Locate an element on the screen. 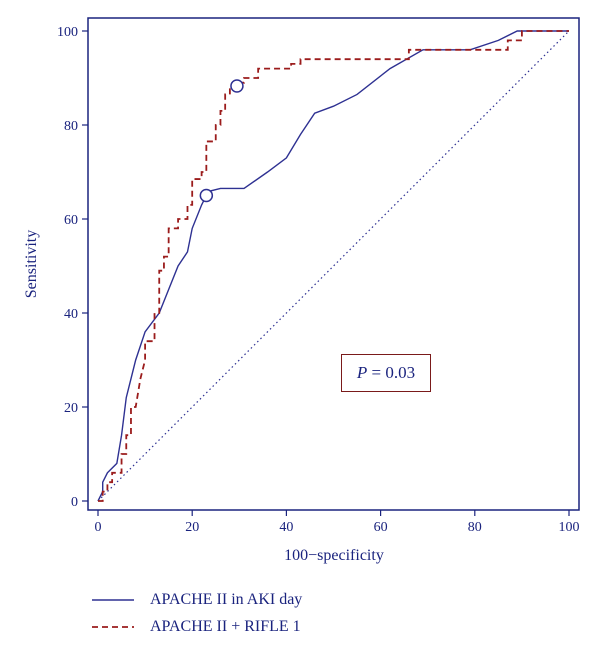  legend-swatch-solid is located at coordinates (113, 599).